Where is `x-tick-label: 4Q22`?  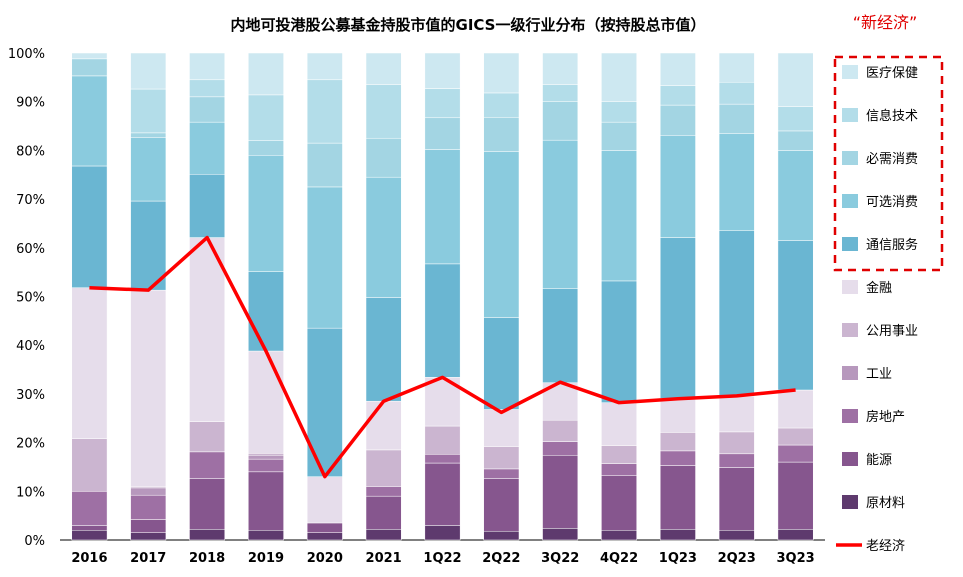 x-tick-label: 4Q22 is located at coordinates (619, 558).